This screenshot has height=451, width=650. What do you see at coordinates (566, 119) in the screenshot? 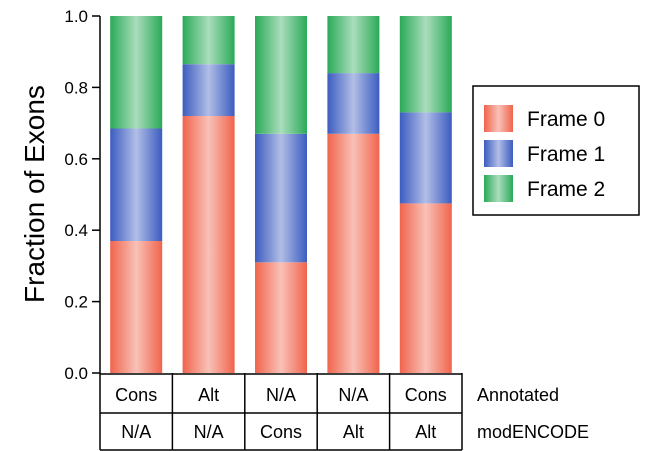
I see `legend-label-frame-0: Frame 0` at bounding box center [566, 119].